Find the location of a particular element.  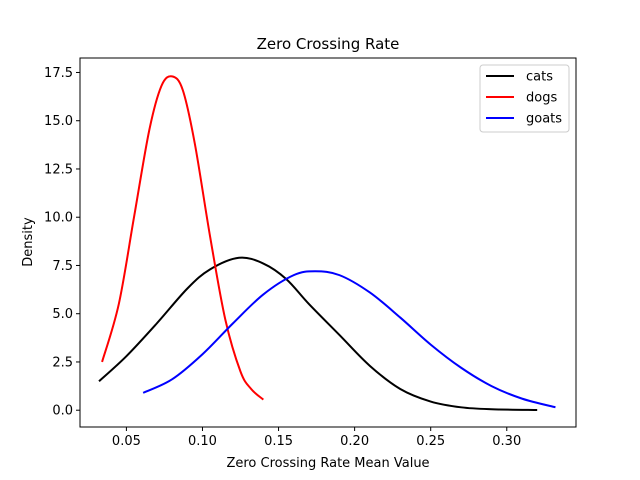

x-tick-label: 0.10 is located at coordinates (202, 441).